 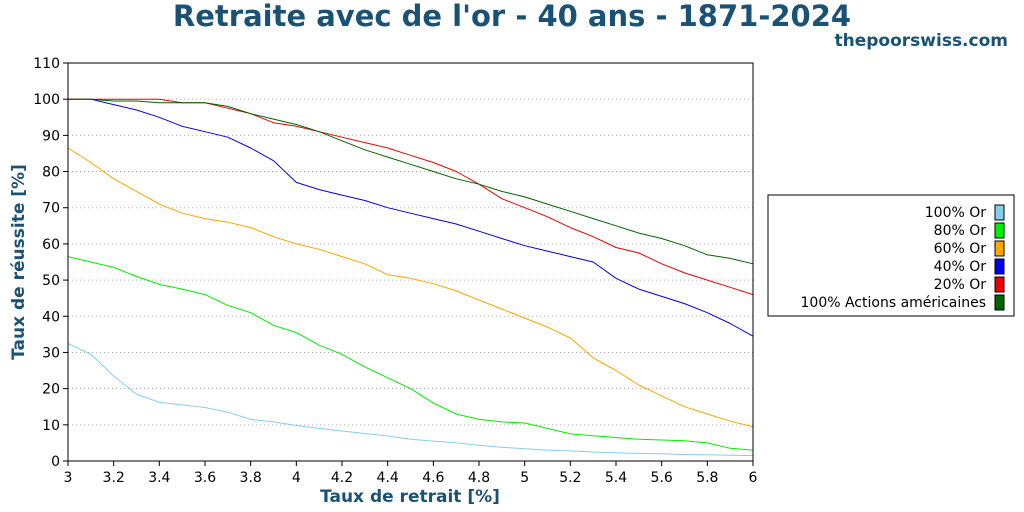 What do you see at coordinates (479, 478) in the screenshot?
I see `x-tick-label: 4.8` at bounding box center [479, 478].